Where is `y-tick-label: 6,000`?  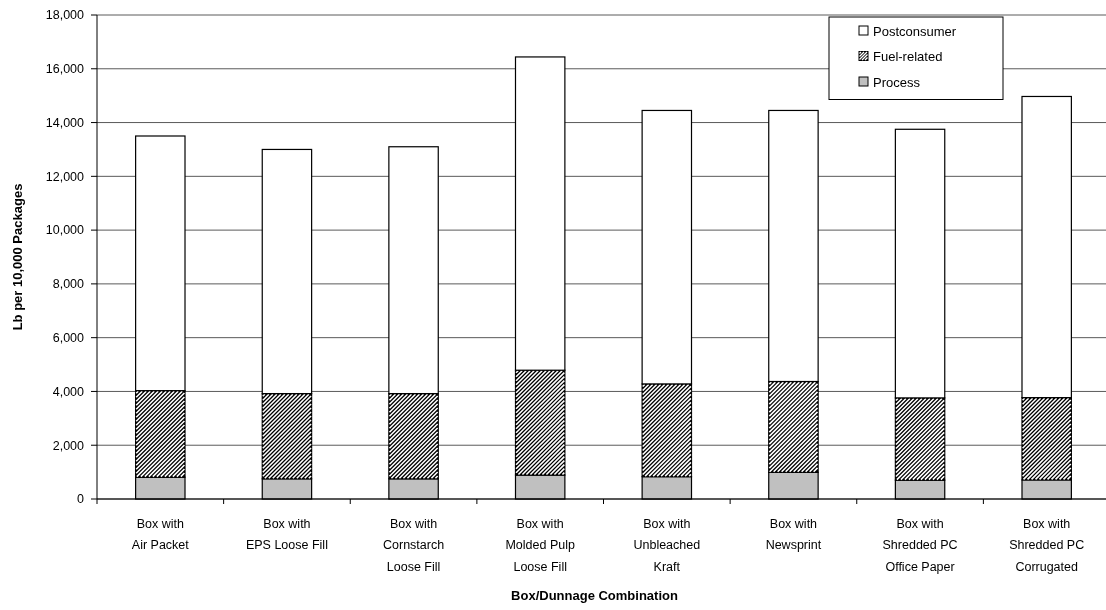
y-tick-label: 6,000 is located at coordinates (68, 338).